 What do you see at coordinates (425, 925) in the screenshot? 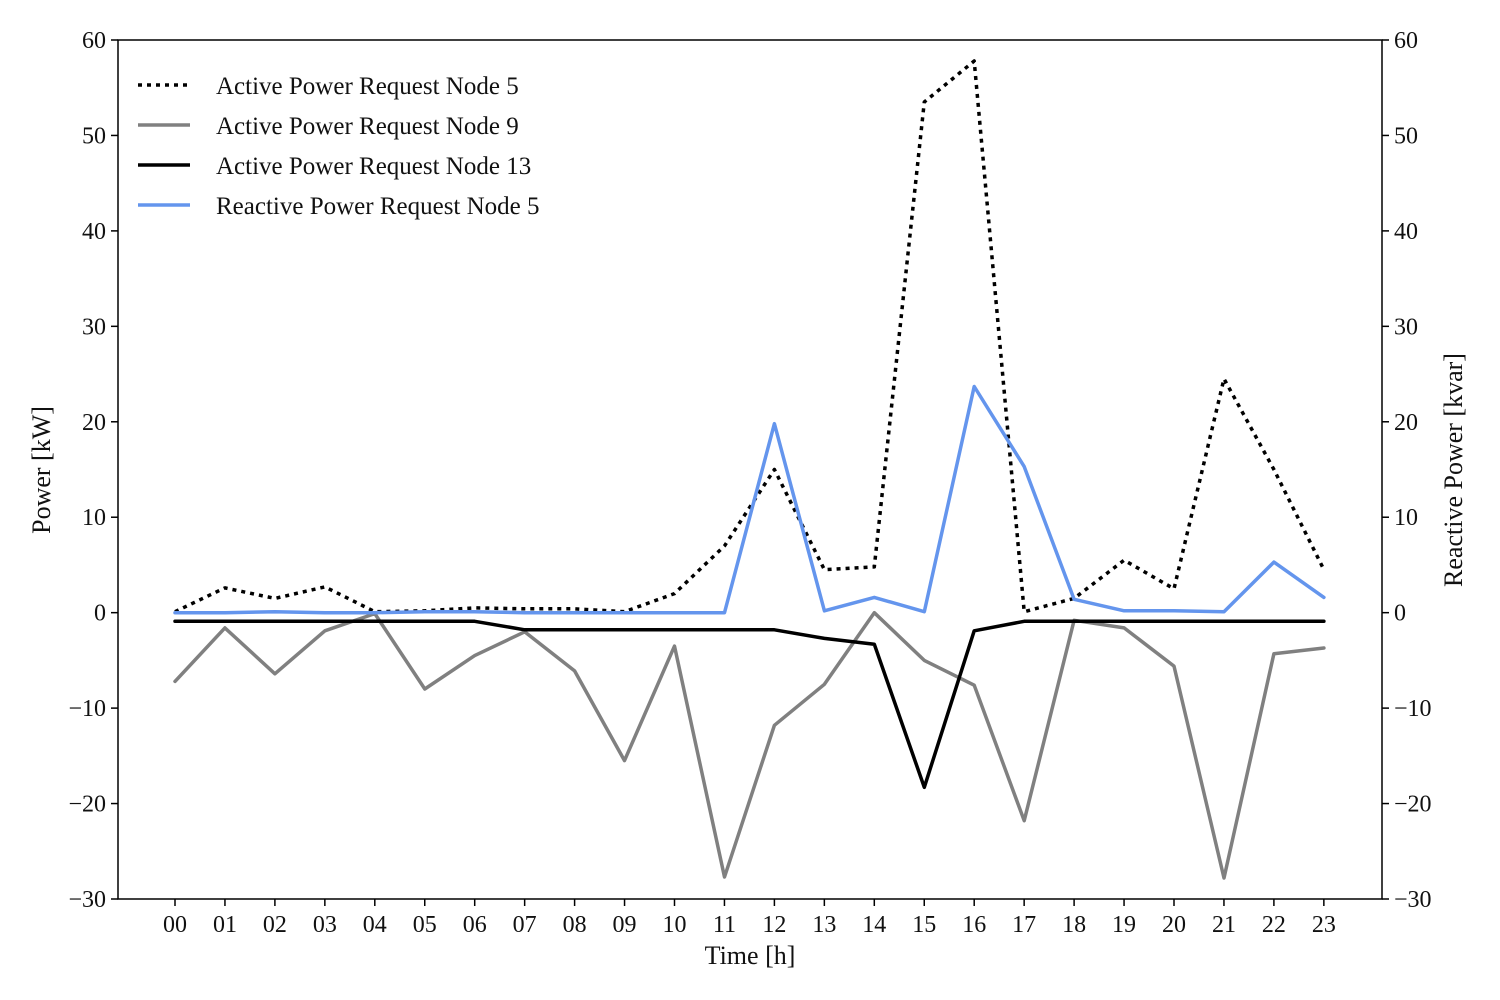
I see `x-tick-label: 05` at bounding box center [425, 925].